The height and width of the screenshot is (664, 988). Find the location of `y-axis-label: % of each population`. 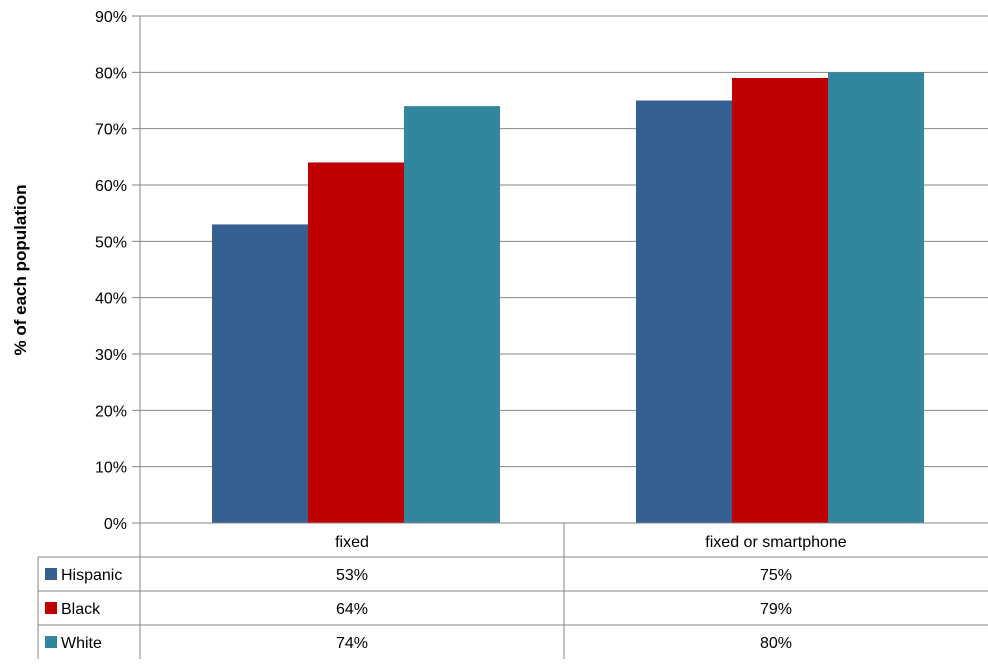

y-axis-label: % of each population is located at coordinates (20, 270).